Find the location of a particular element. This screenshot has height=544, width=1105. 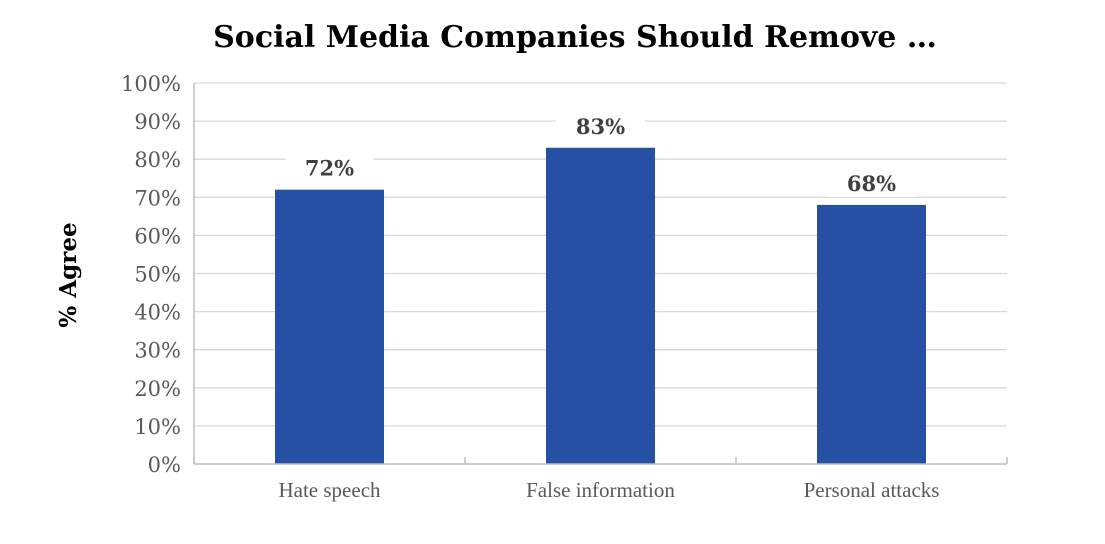

y-tick-label: 0% is located at coordinates (164, 465).